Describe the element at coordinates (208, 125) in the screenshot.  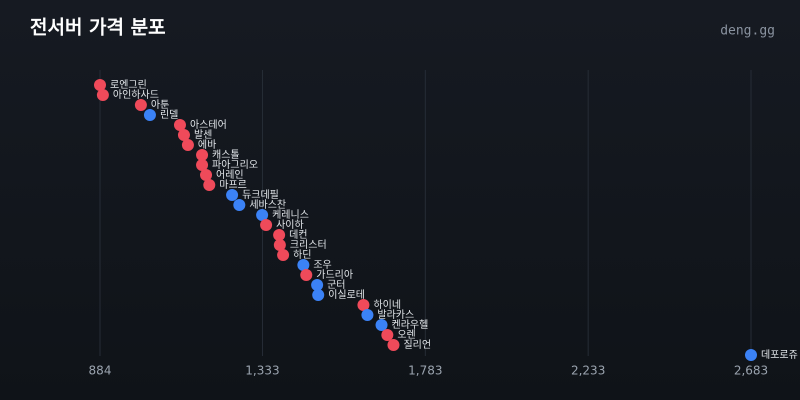
I see `dot-label: 아스테어` at that location.